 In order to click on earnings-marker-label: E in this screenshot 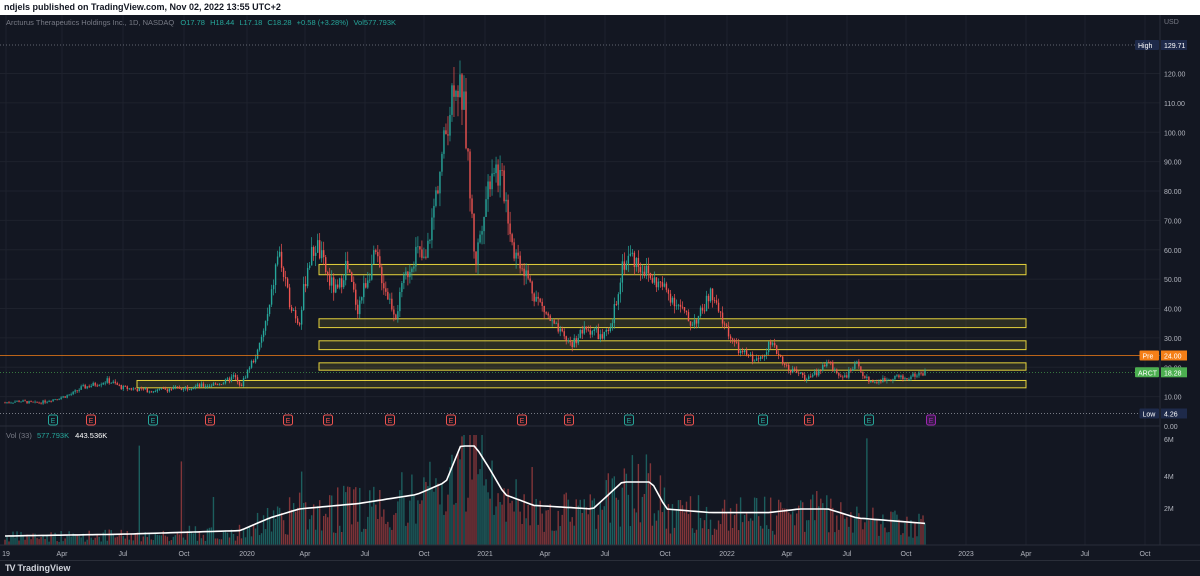, I will do `click(91, 421)`.